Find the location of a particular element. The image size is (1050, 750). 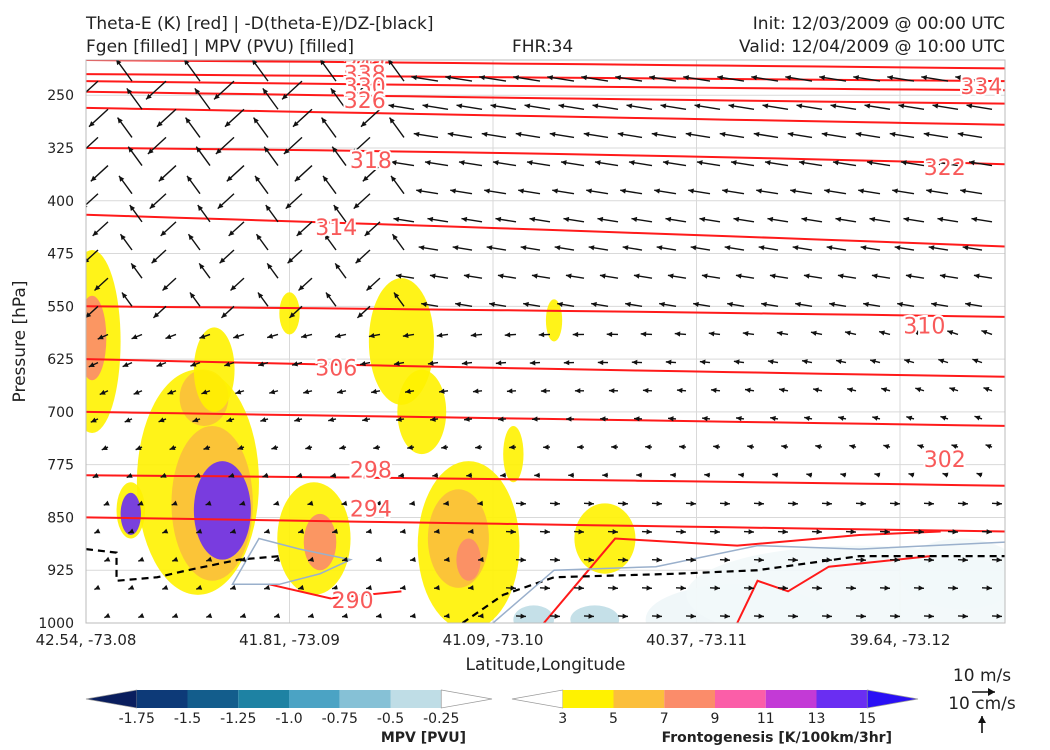

mpv-colorbar-tick: -1.0 is located at coordinates (288, 719).